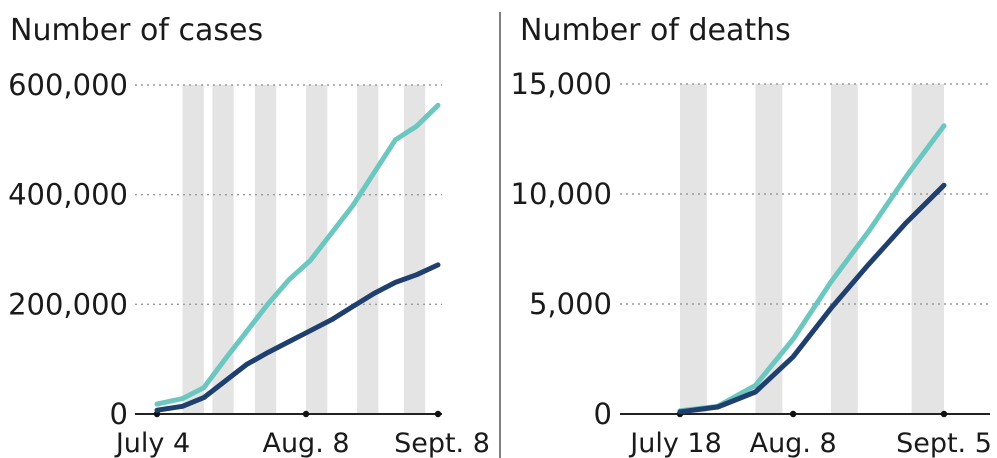 The width and height of the screenshot is (997, 458). What do you see at coordinates (561, 194) in the screenshot?
I see `y-tick-label: 10,000` at bounding box center [561, 194].